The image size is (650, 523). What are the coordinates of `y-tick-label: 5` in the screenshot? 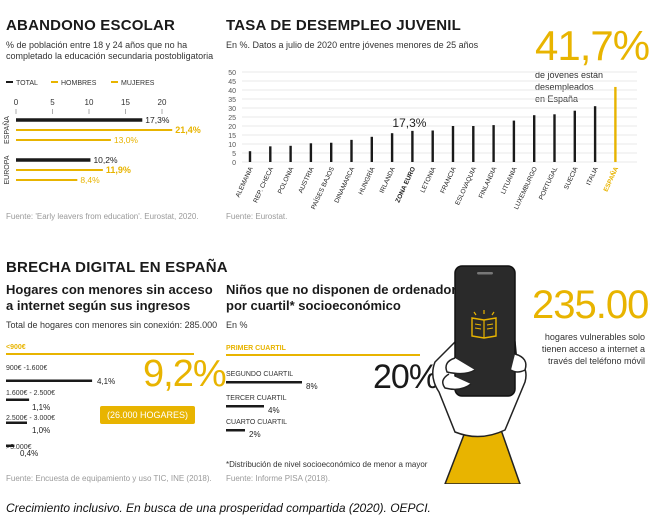 It's located at (234, 154).